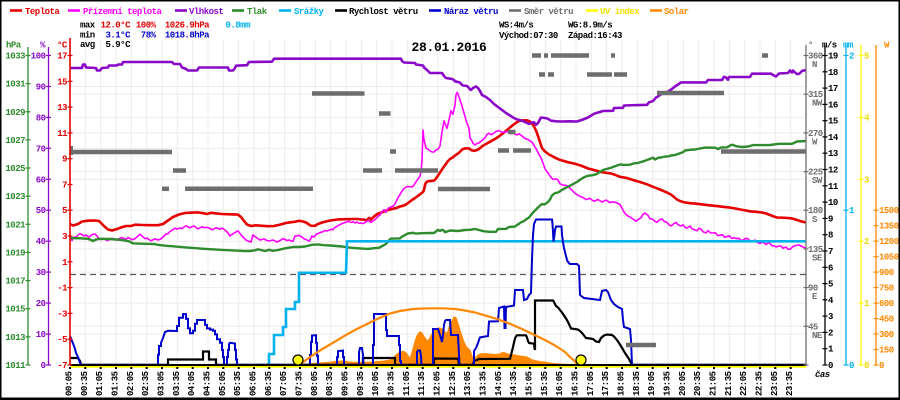 The height and width of the screenshot is (400, 900). What do you see at coordinates (813, 327) in the screenshot?
I see `svg-text: 45` at bounding box center [813, 327].